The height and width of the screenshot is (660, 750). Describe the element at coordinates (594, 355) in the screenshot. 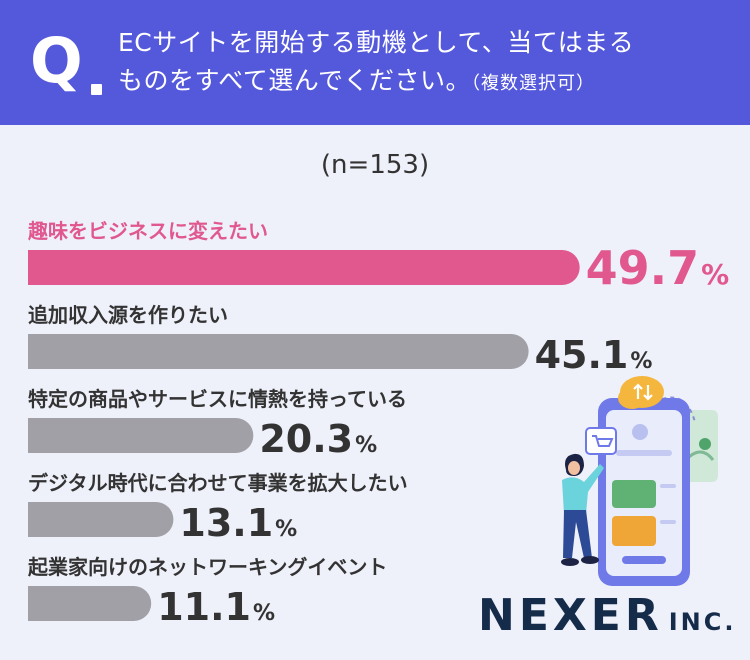

I see `value-label: 45.1%` at that location.